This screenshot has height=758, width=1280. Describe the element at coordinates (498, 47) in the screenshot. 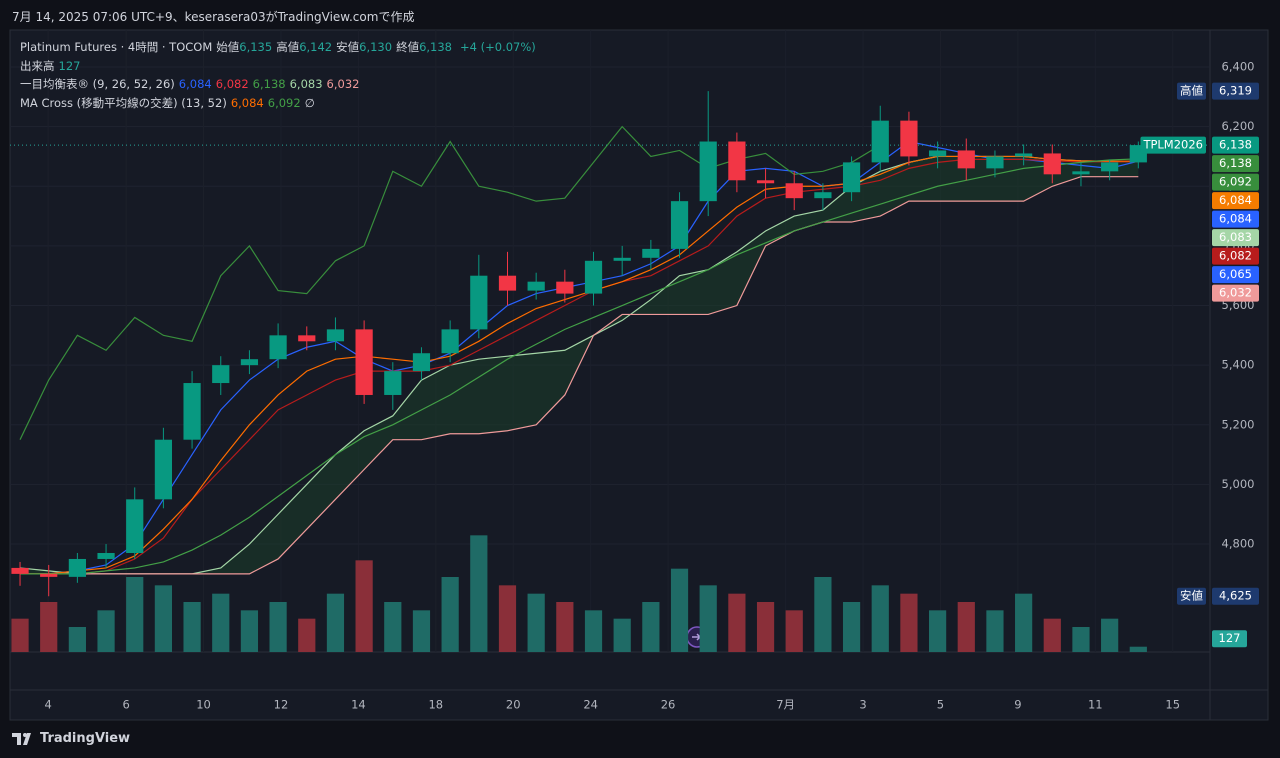

I see `change: +4 (+0.07%)` at that location.